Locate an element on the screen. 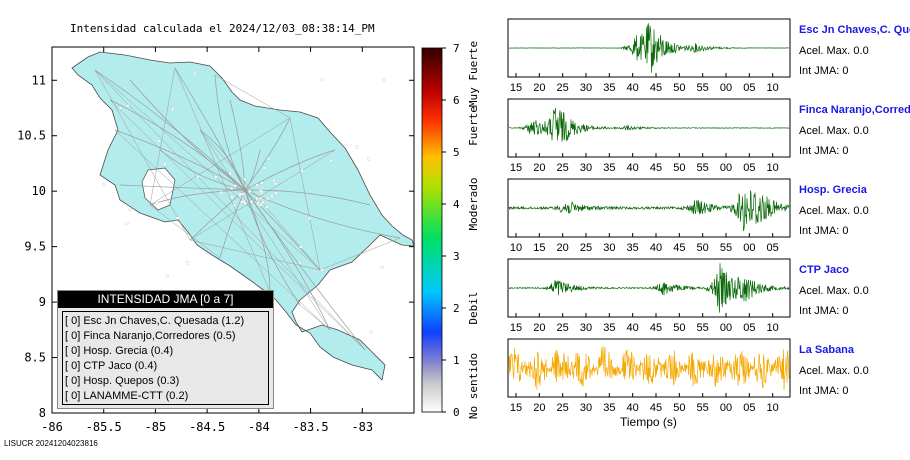 Image resolution: width=910 pixels, height=460 pixels. waveform-tick-label: 10 is located at coordinates (773, 328).